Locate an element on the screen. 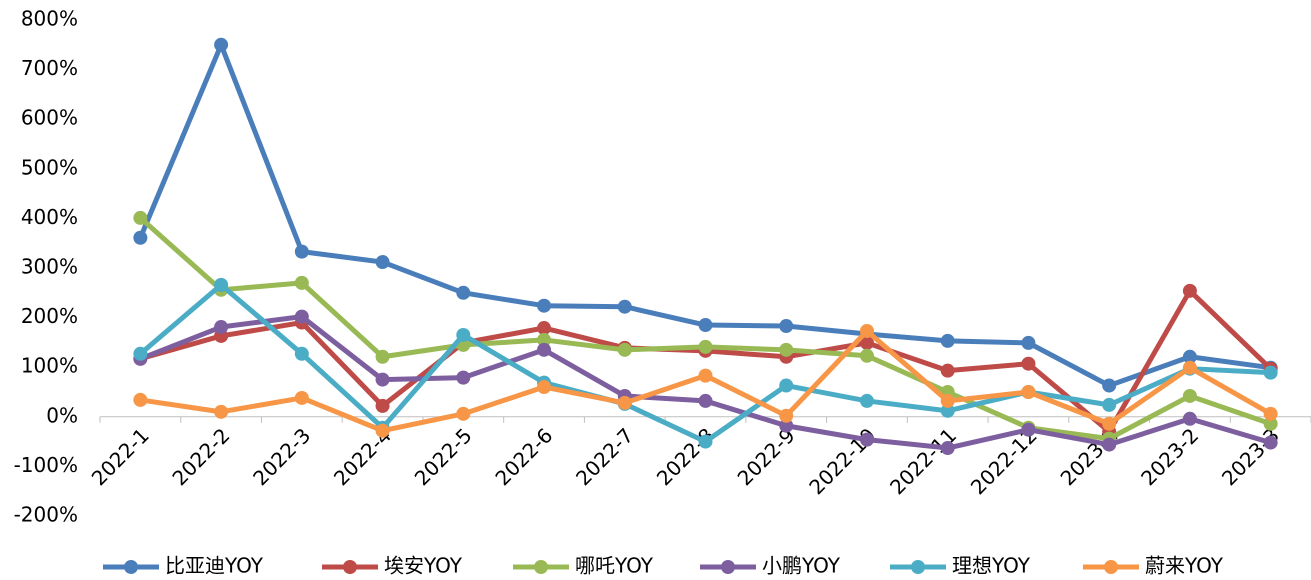 The image size is (1311, 580). y-tick-label: 400% is located at coordinates (49, 217).